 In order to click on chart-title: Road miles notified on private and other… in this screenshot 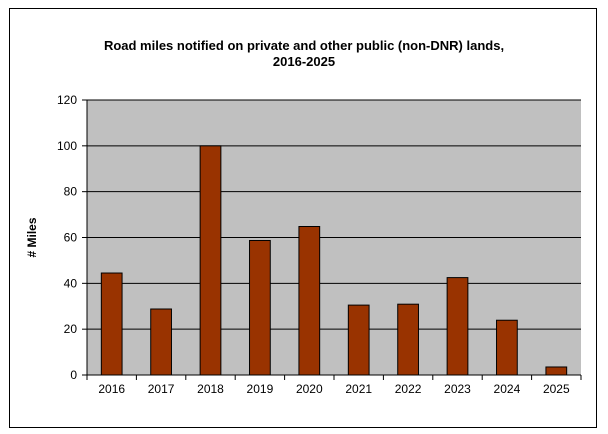, I will do `click(304, 54)`.